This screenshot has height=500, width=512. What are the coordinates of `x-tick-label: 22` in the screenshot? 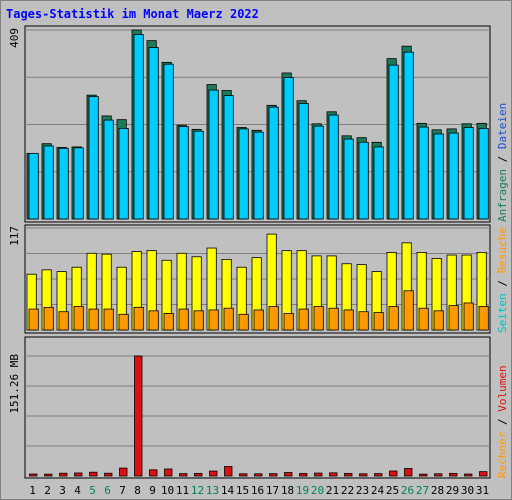 It's located at (347, 490).